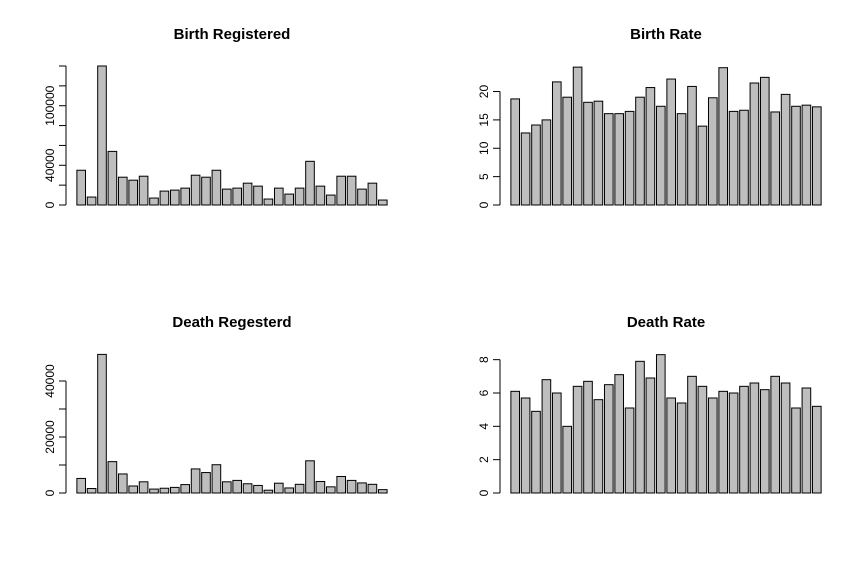 This screenshot has height=576, width=867. What do you see at coordinates (484, 92) in the screenshot?
I see `y-tick-label: 20` at bounding box center [484, 92].